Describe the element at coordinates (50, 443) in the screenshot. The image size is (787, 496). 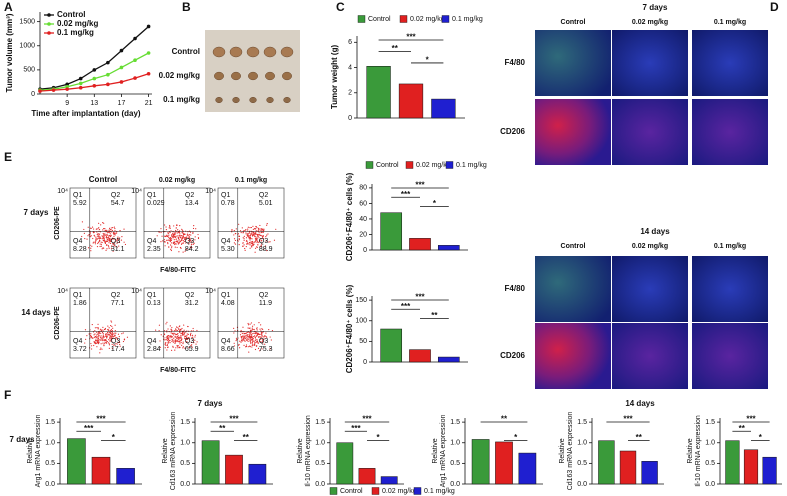
I see `y-tick-label: 1.0` at that location.